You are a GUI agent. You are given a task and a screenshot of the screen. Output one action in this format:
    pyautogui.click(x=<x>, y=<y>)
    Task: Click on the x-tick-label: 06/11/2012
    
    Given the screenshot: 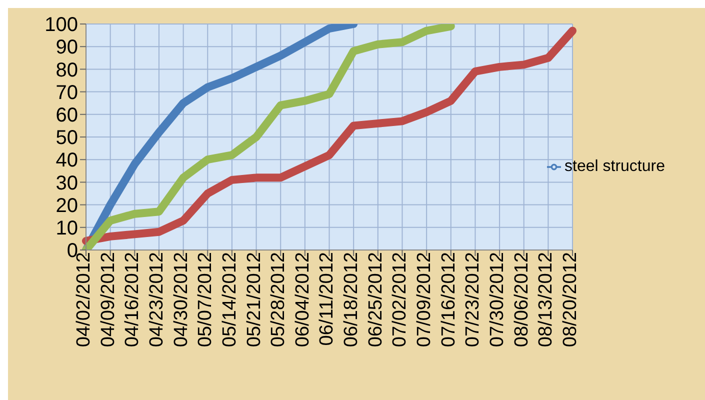 What is the action you would take?
    pyautogui.click(x=327, y=299)
    